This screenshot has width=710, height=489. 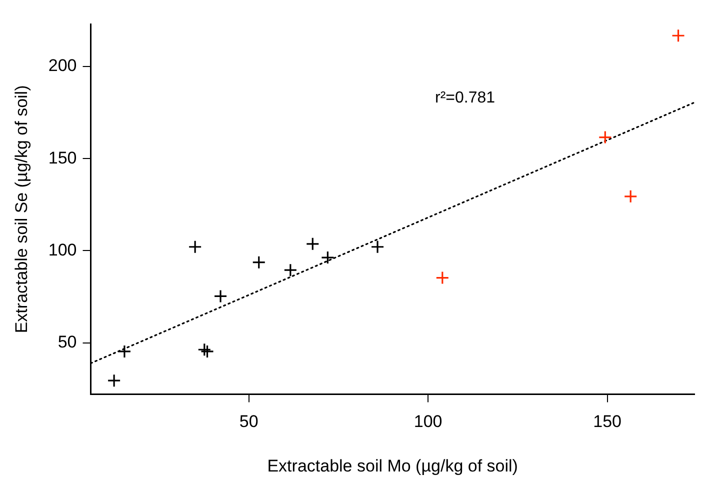 I want to click on x-tick-label: 50, so click(x=248, y=422).